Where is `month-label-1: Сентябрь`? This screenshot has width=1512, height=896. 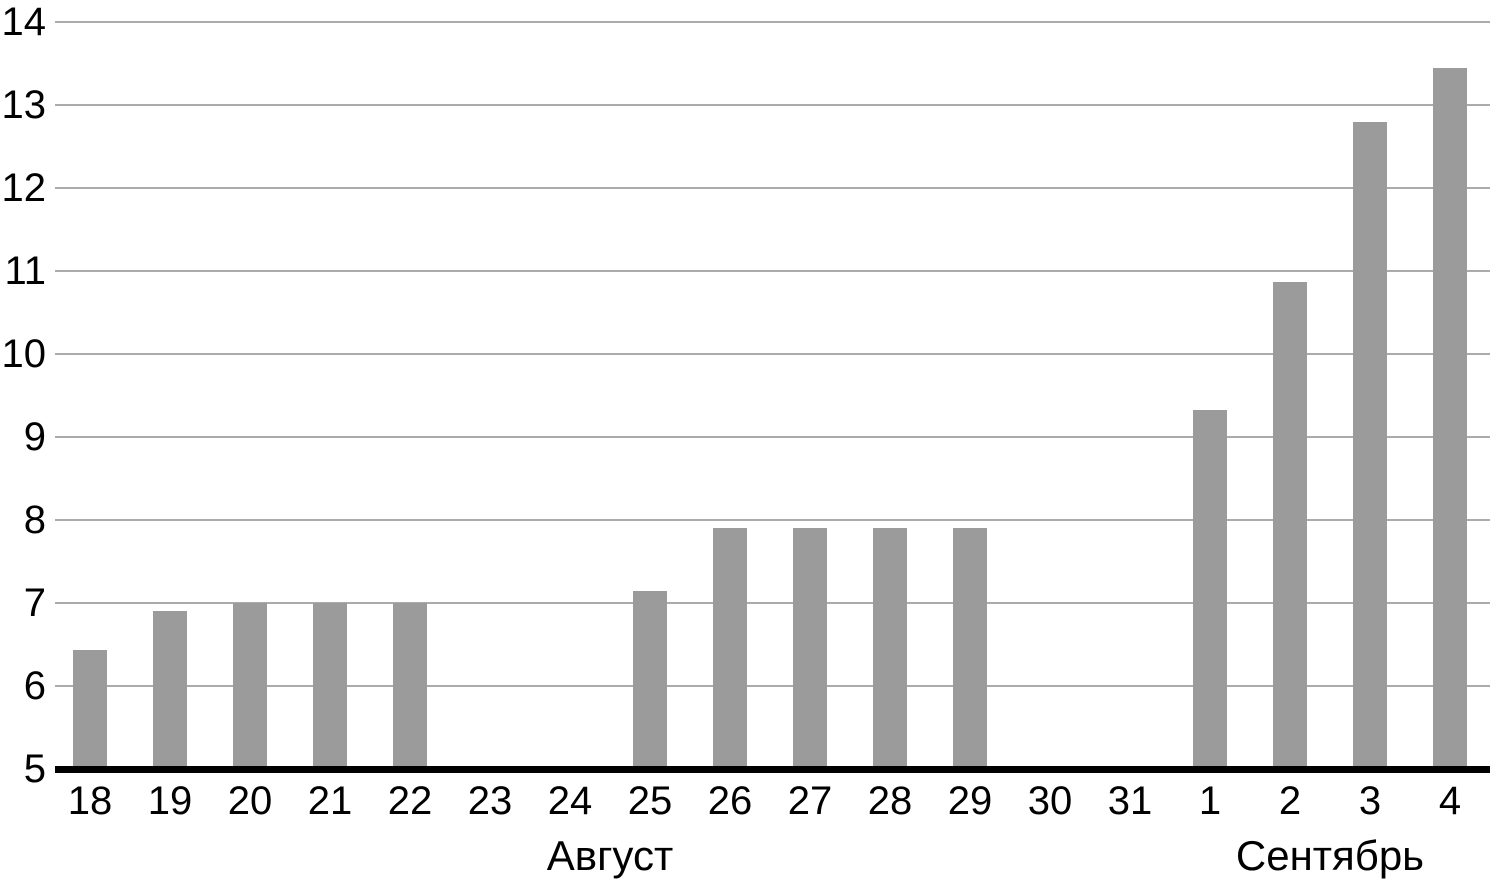
month-label-1: Сентябрь is located at coordinates (1330, 855).